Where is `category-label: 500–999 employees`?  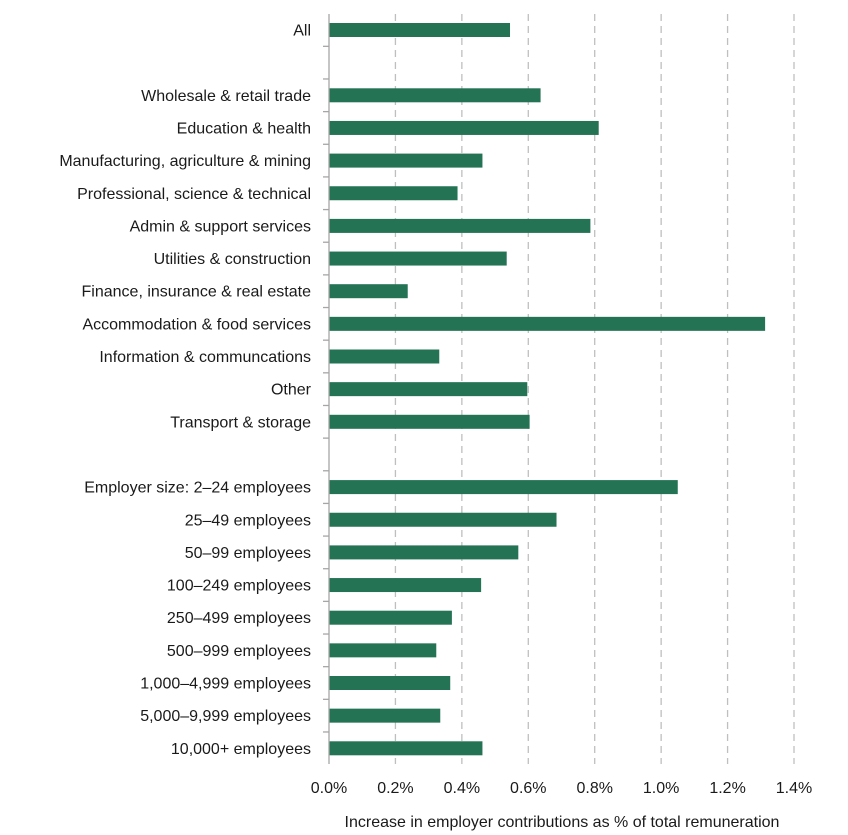
category-label: 500–999 employees is located at coordinates (239, 651).